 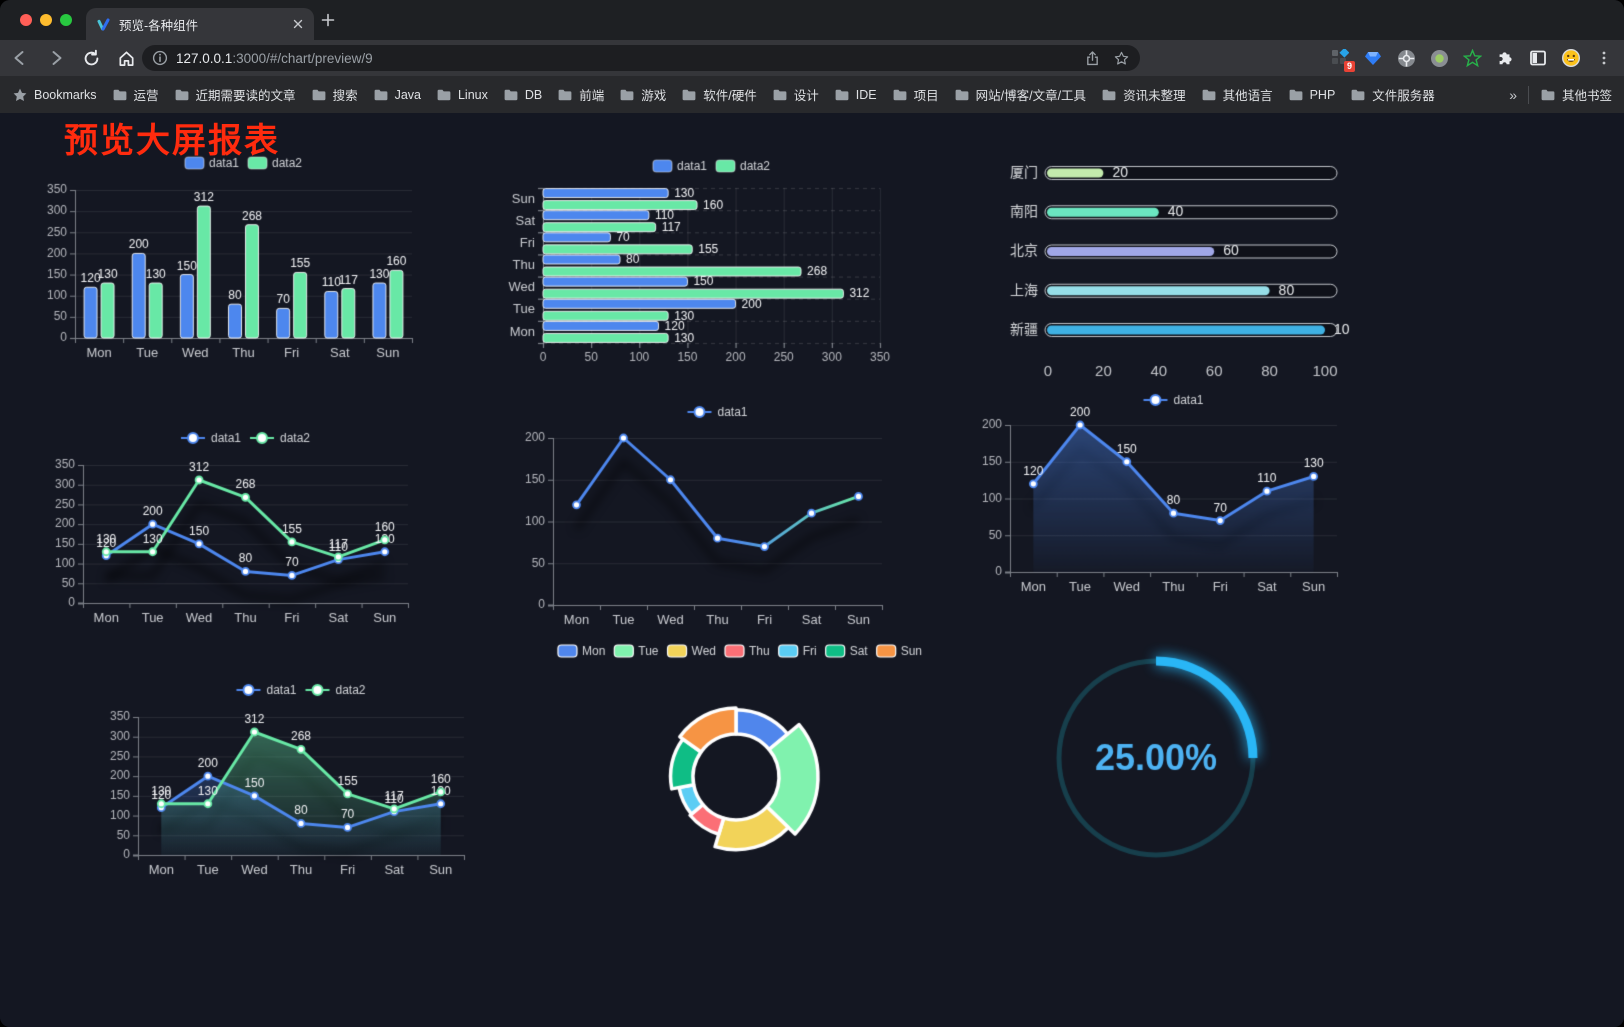 I want to click on browser-toolbar: 127.0.0.1:3000/#/chart/preview/9 9, so click(x=812, y=58).